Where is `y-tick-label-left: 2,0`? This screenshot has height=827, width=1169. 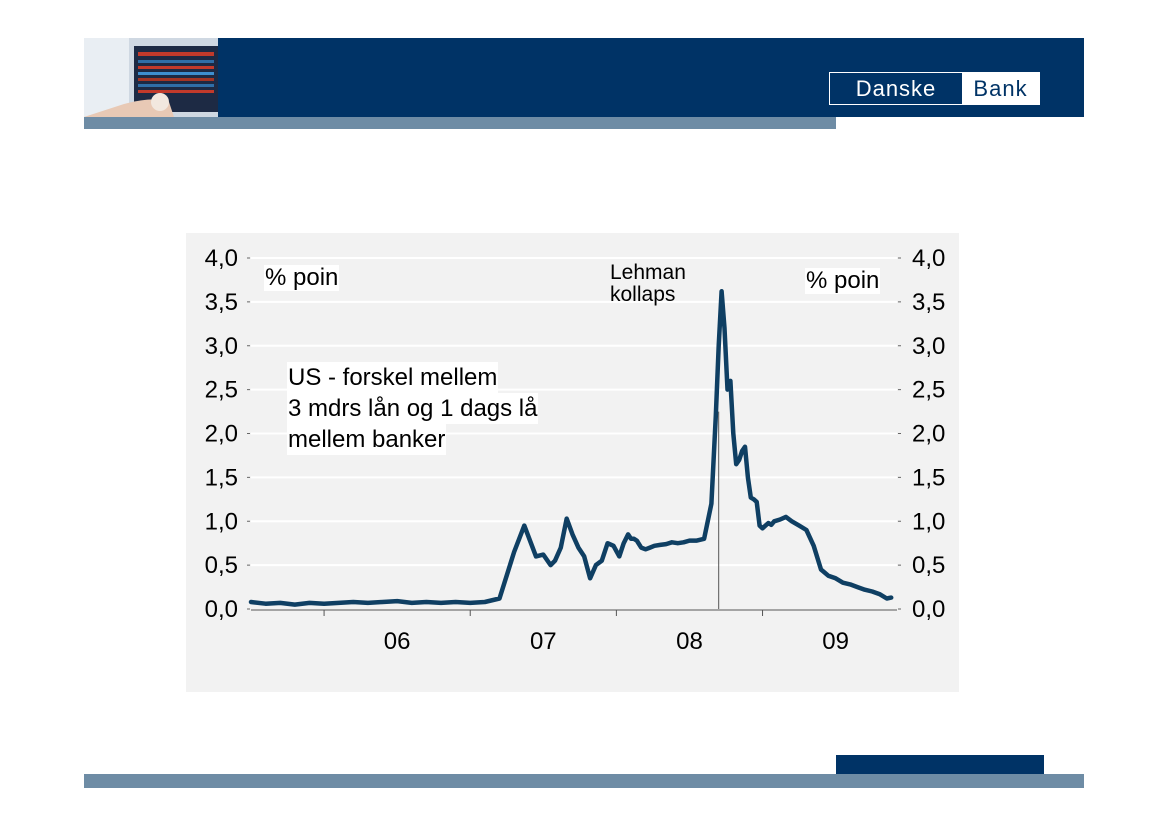
y-tick-label-left: 2,0 is located at coordinates (221, 434).